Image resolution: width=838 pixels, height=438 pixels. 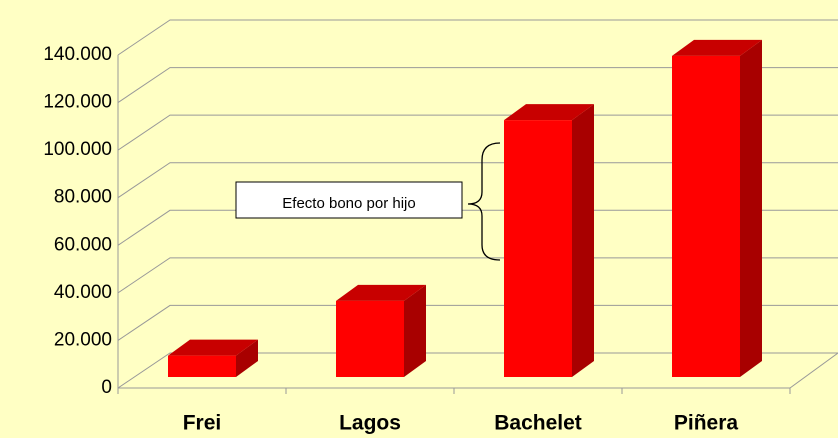 What do you see at coordinates (77, 149) in the screenshot?
I see `y-tick-label: 100.000` at bounding box center [77, 149].